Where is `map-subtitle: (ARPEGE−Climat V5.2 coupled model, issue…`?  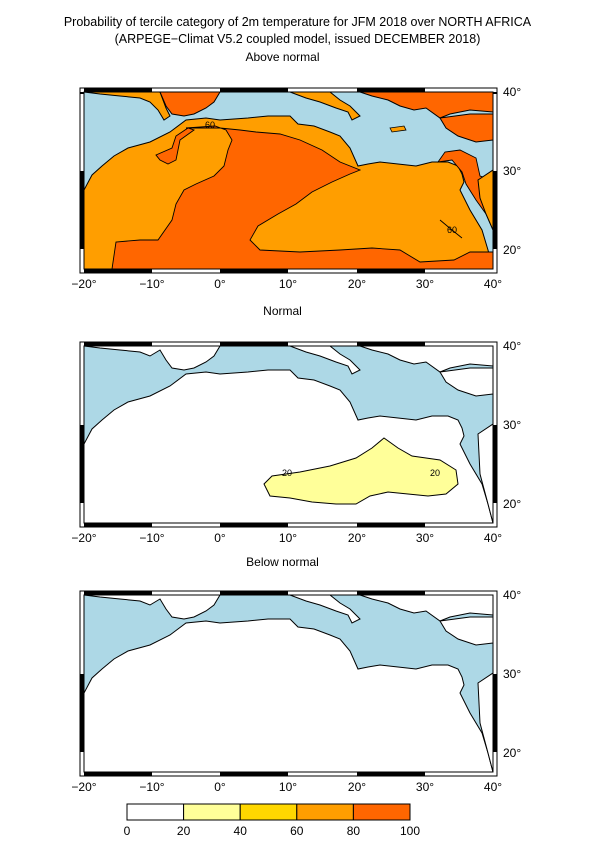 map-subtitle: (ARPEGE−Climat V5.2 coupled model, issue… is located at coordinates (297, 39).